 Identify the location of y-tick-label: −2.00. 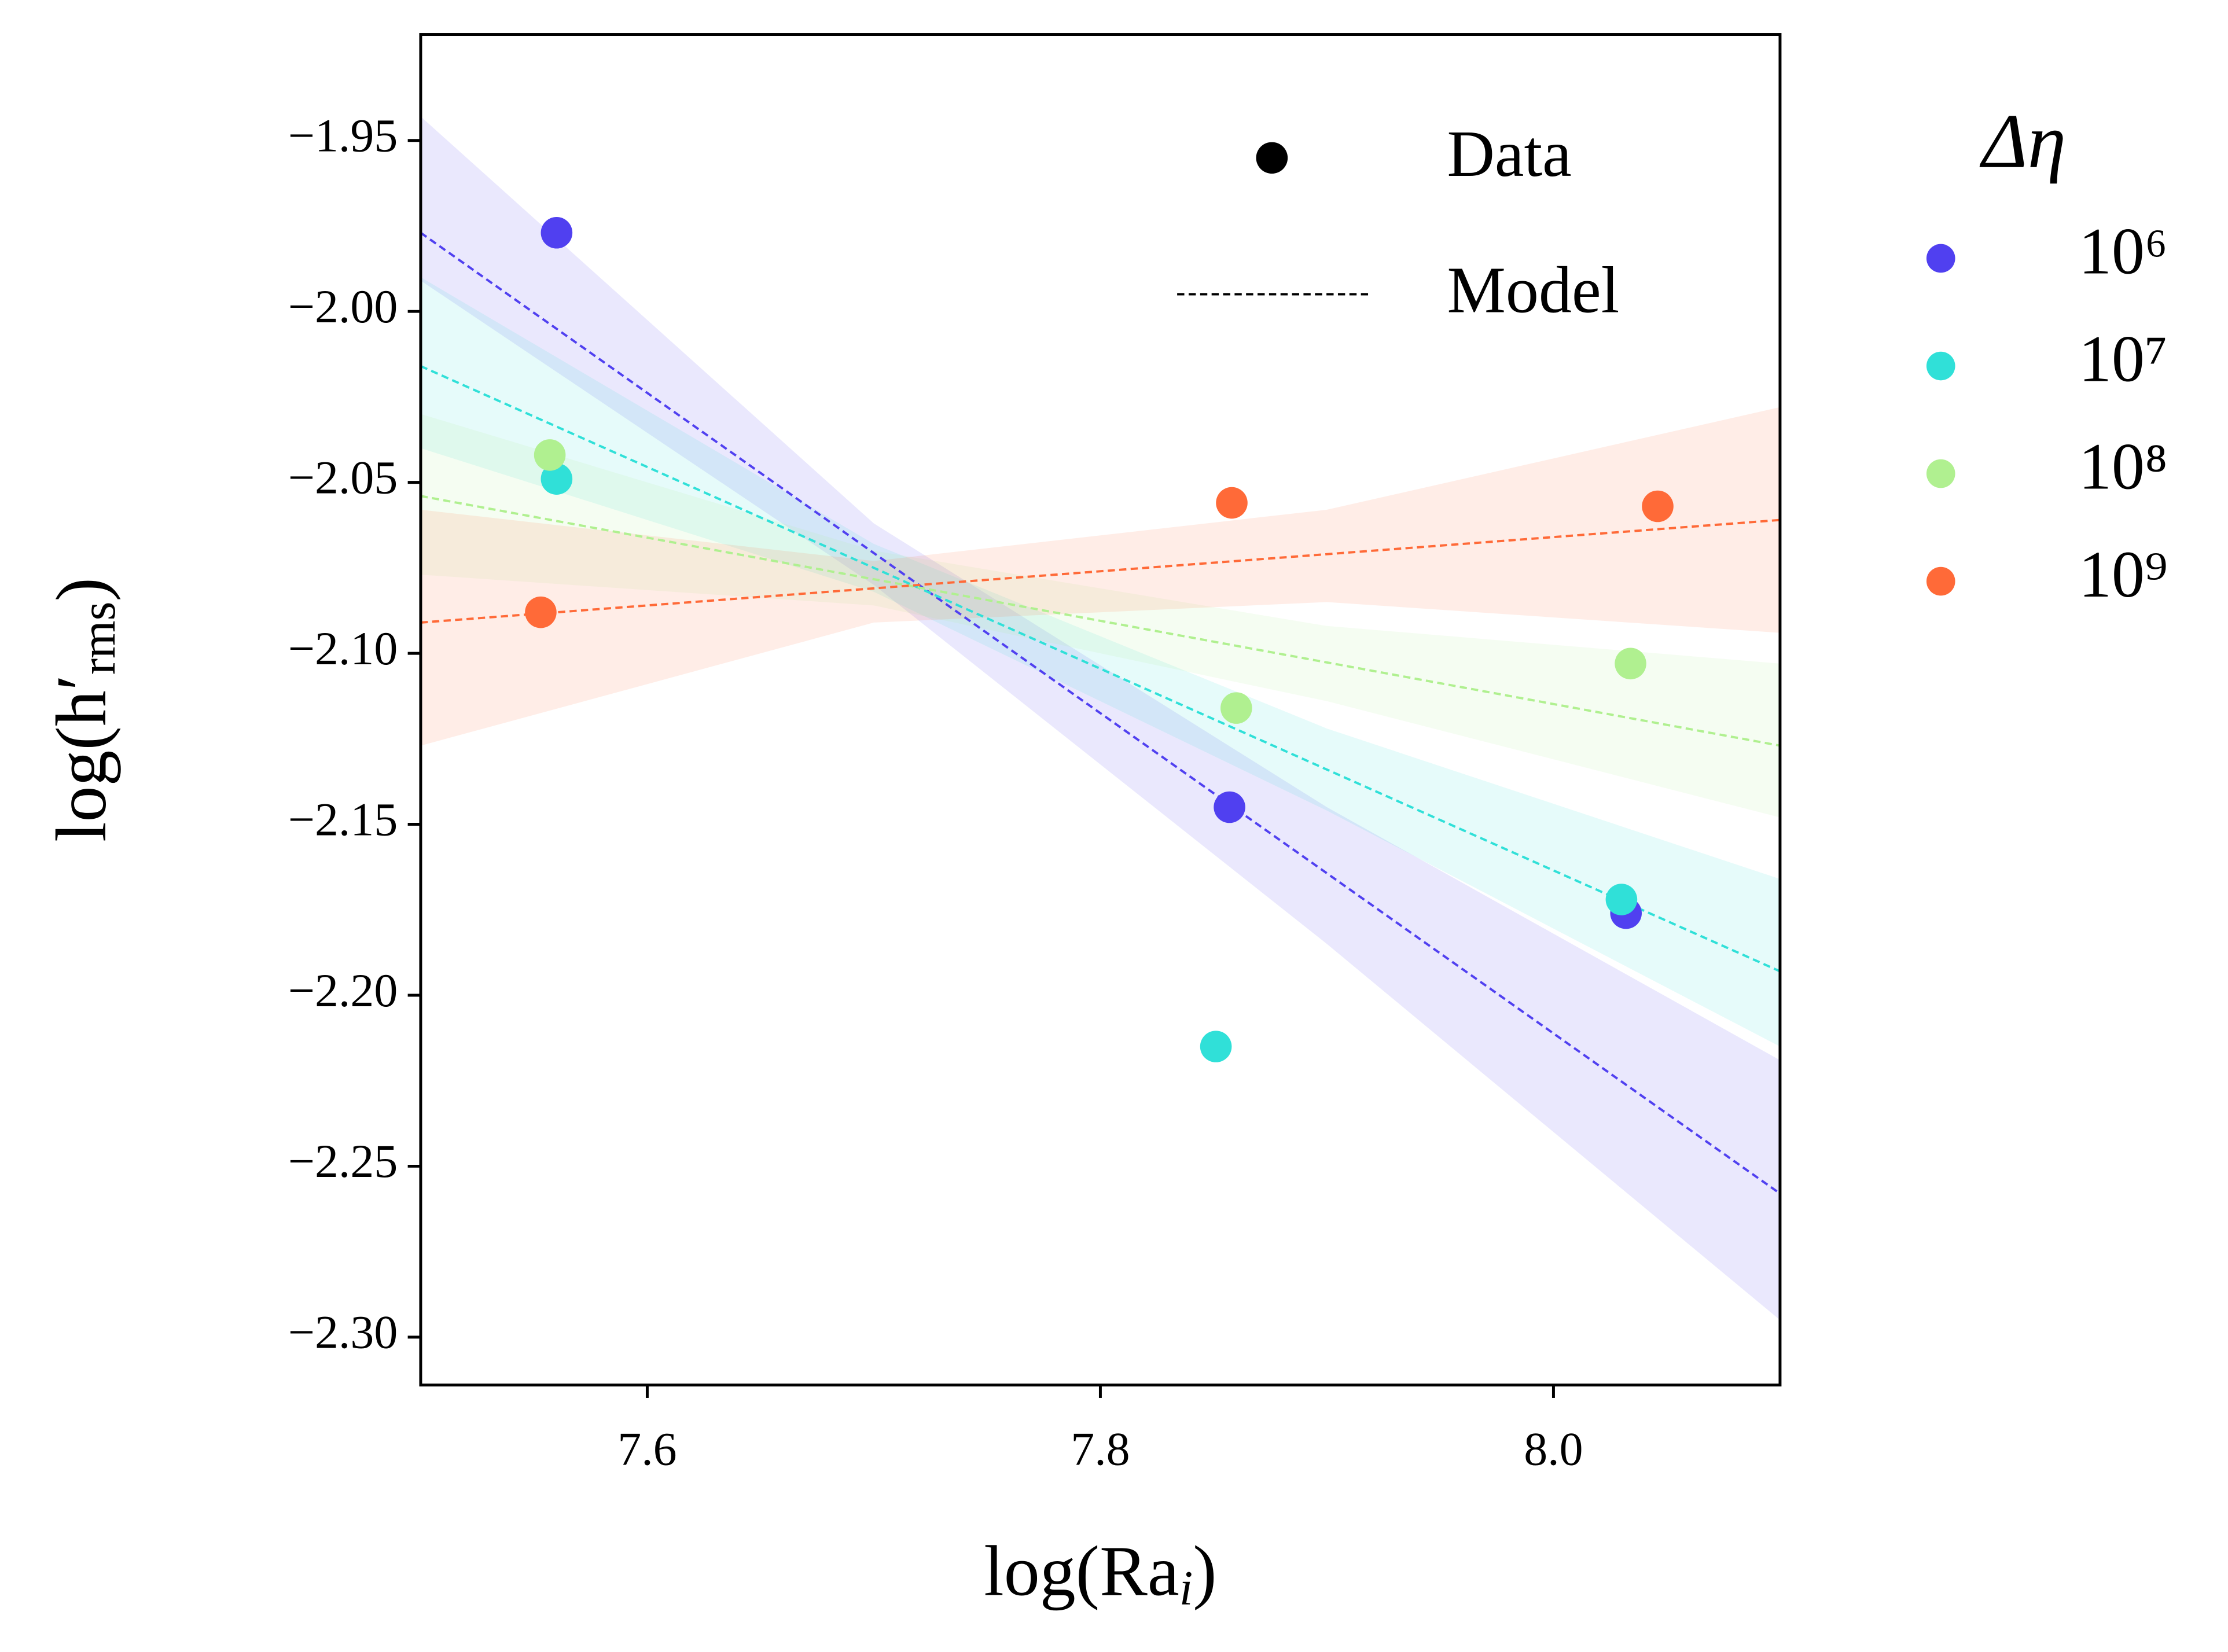
(343, 306).